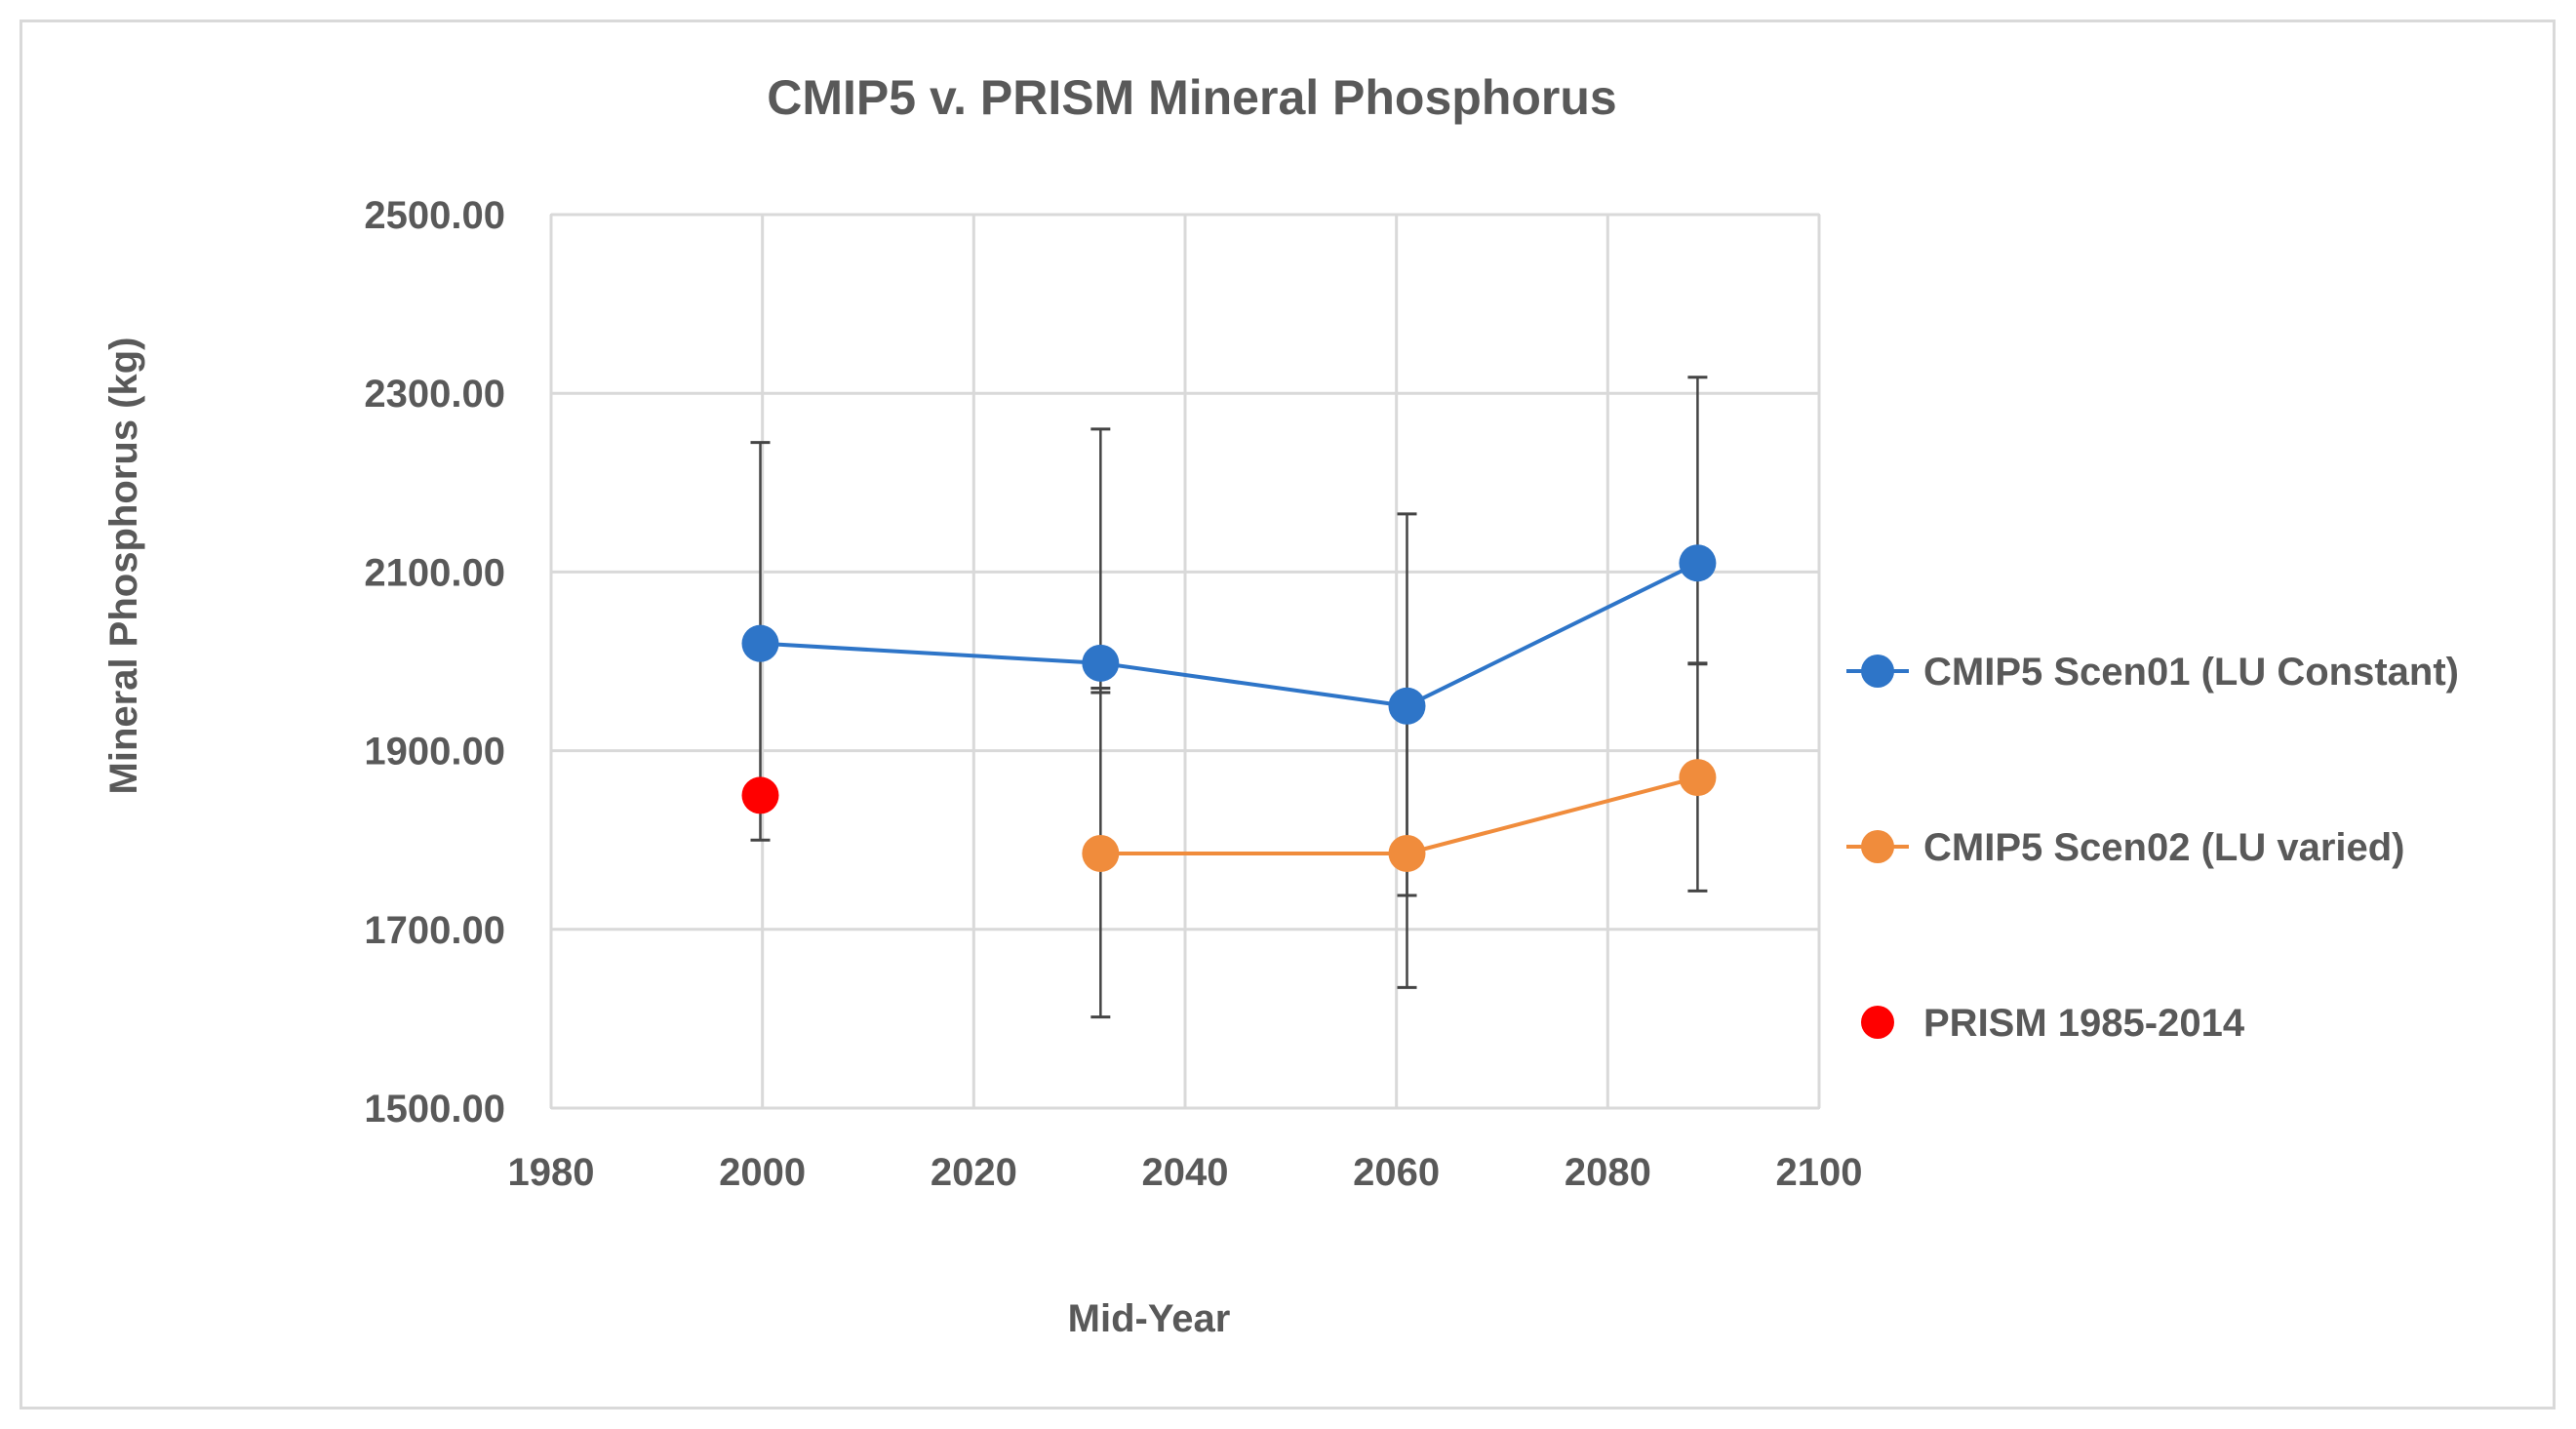  I want to click on y-tick-label: 1700.00, so click(434, 930).